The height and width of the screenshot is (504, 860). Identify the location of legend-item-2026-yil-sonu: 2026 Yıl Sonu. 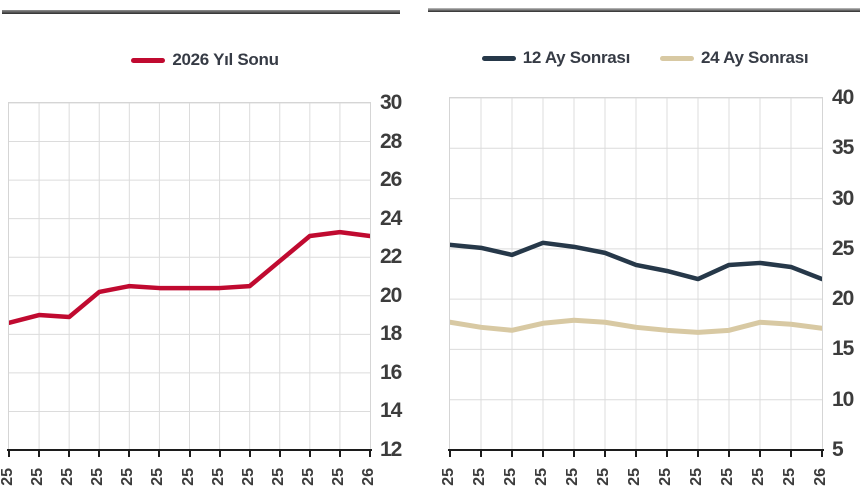
(205, 60).